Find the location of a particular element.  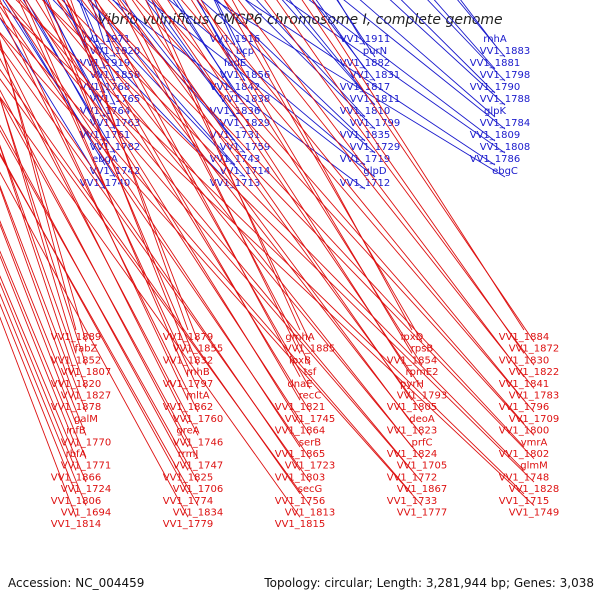

gene-label: VV1_1820 is located at coordinates (76, 384).